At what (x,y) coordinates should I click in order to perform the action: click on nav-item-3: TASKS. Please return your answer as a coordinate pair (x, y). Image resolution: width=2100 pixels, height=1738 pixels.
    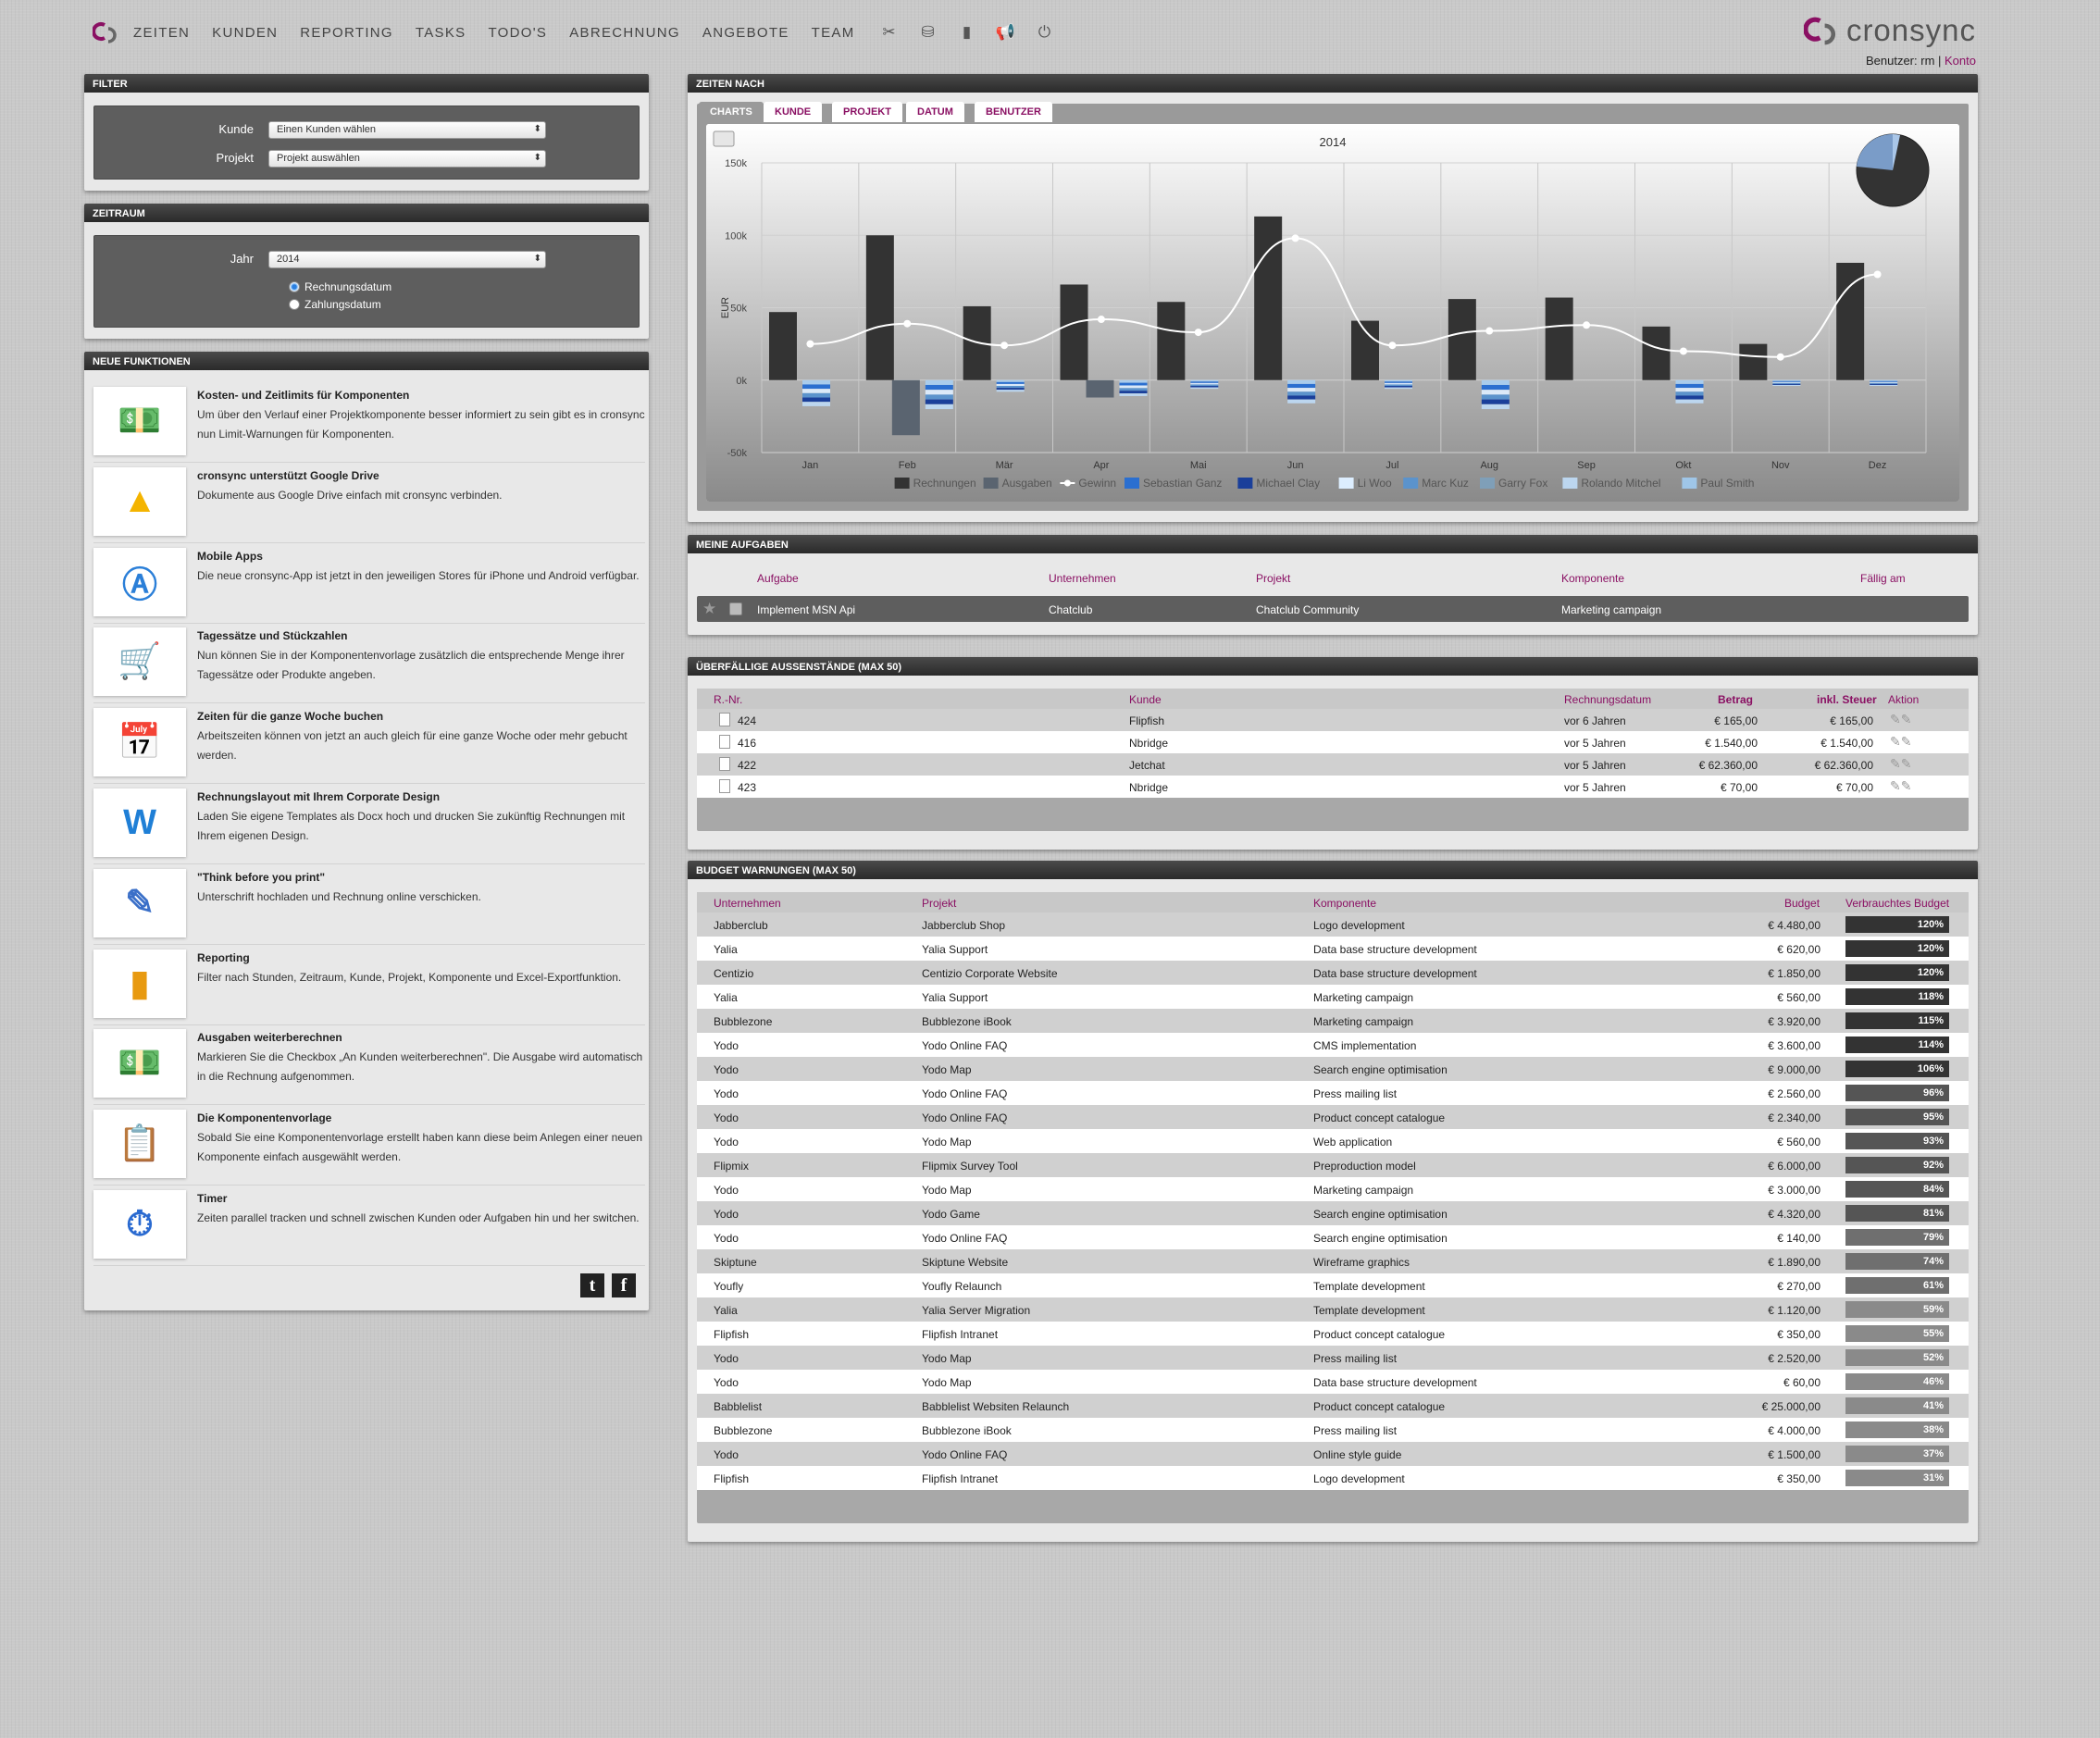
    Looking at the image, I should click on (440, 32).